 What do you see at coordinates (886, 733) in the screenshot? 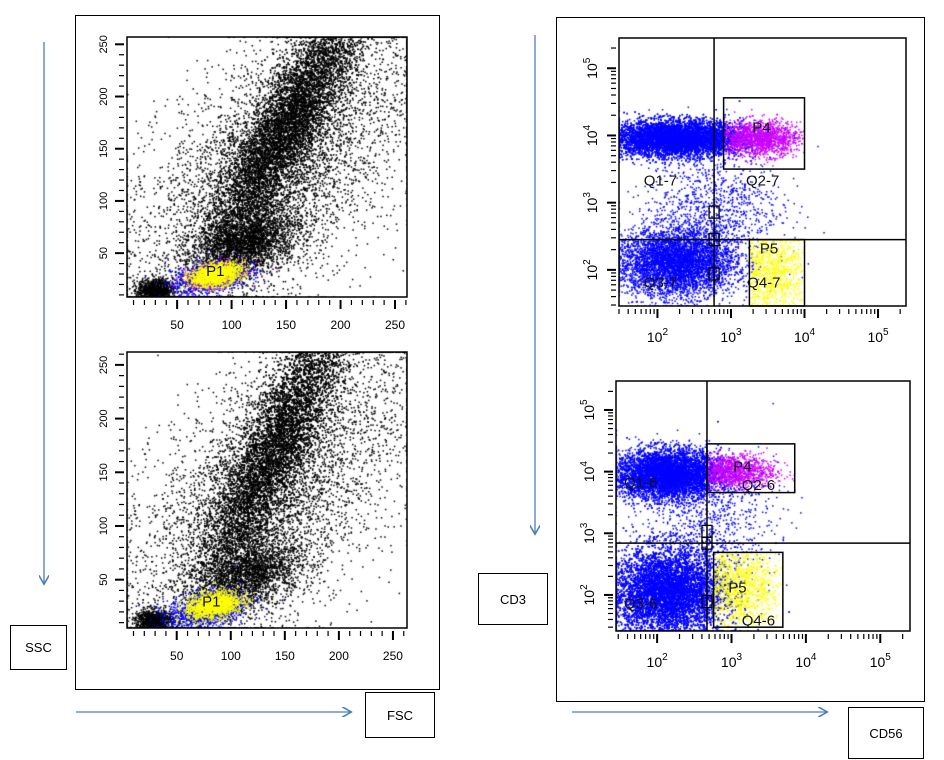
I see `cd56-label: CD56` at bounding box center [886, 733].